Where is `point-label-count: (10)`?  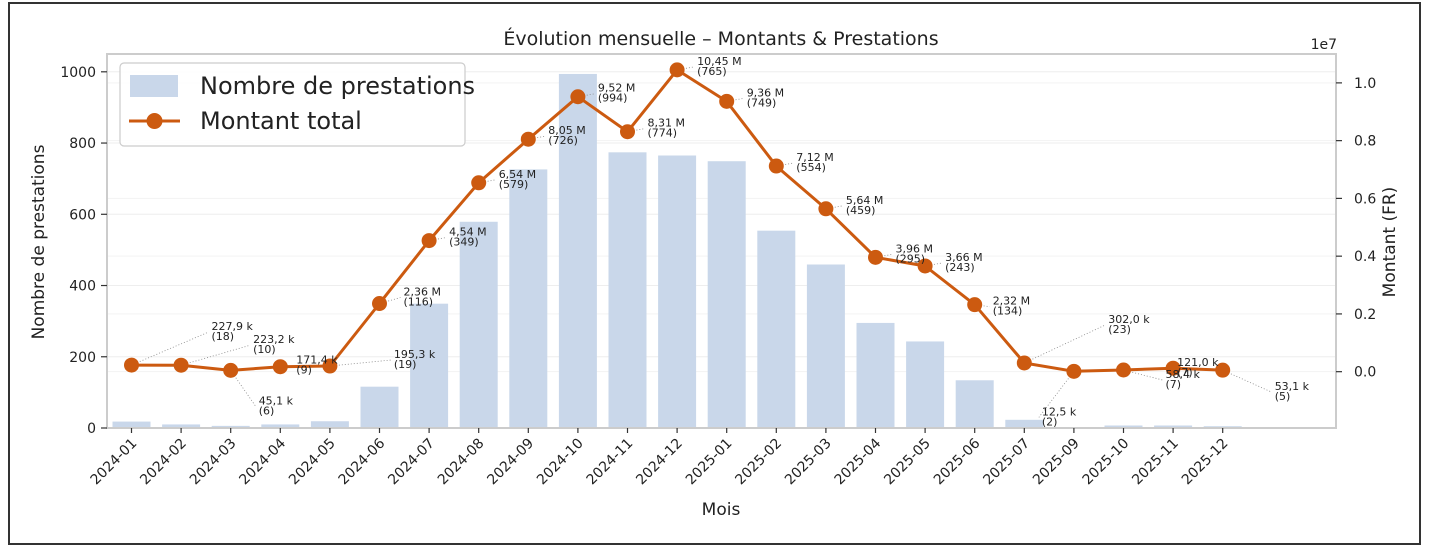 point-label-count: (10) is located at coordinates (264, 349).